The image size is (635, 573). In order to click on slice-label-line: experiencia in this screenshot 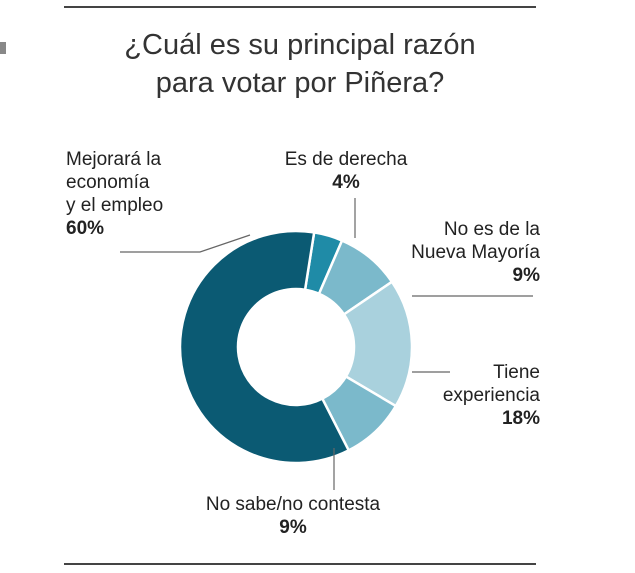, I will do `click(491, 395)`.